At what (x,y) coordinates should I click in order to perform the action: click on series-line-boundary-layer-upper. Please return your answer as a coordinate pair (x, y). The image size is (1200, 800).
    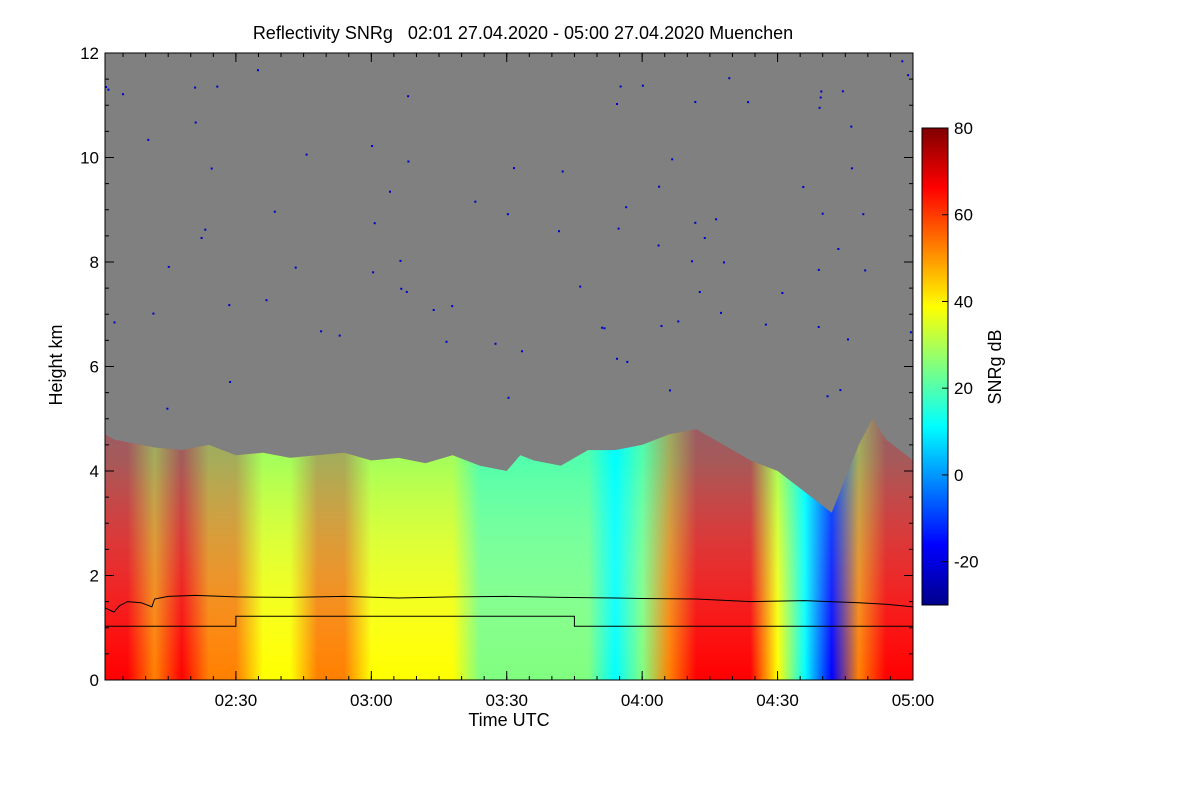
    Looking at the image, I should click on (509, 603).